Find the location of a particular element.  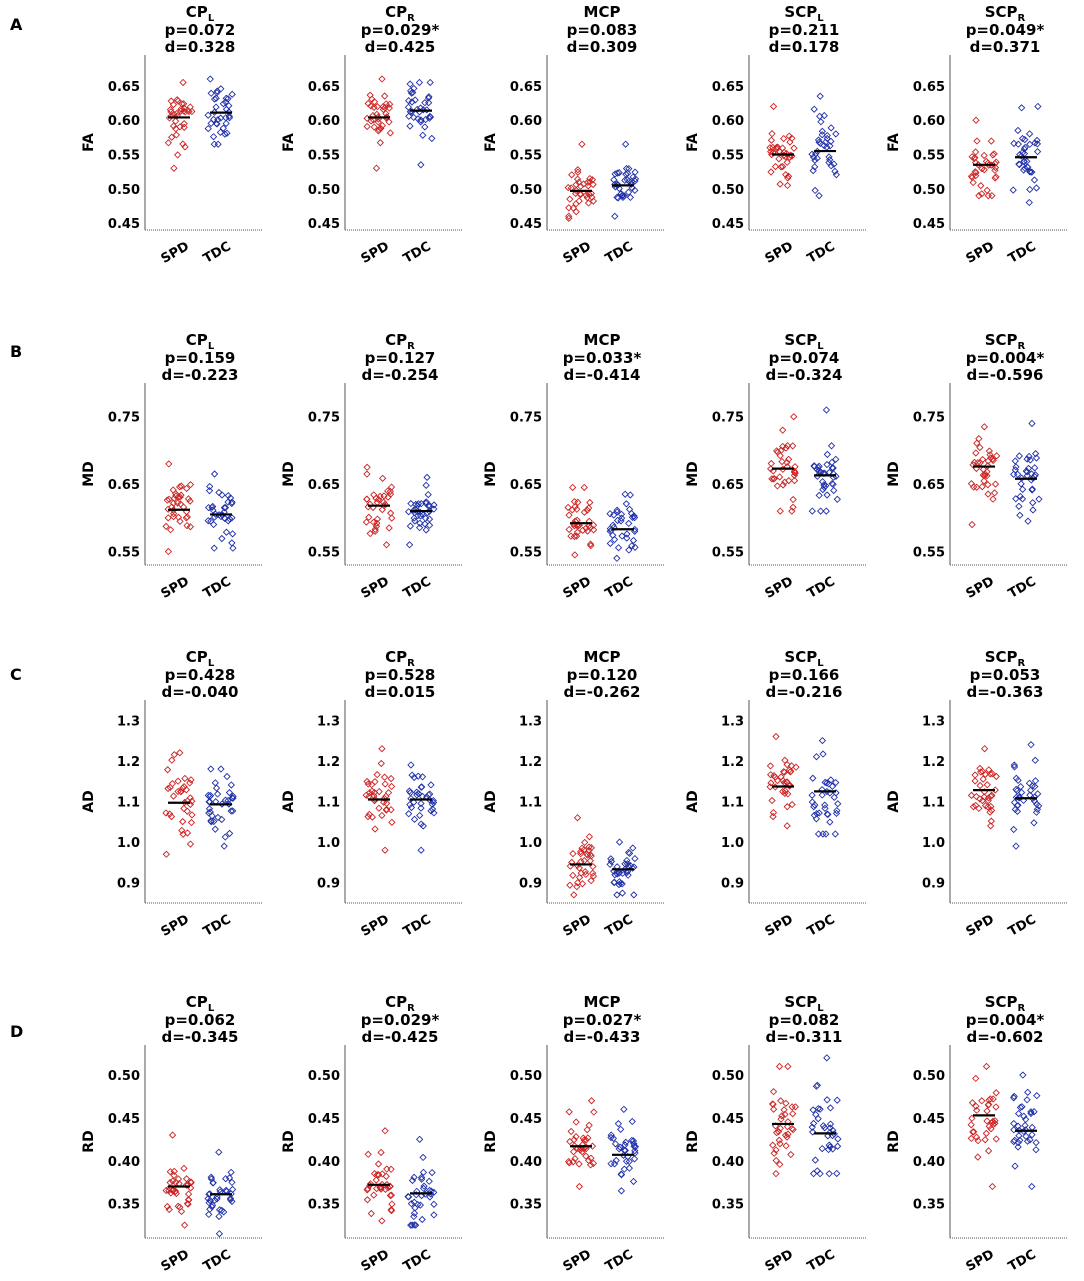

p-value-label: p=0.428 is located at coordinates (200, 675).